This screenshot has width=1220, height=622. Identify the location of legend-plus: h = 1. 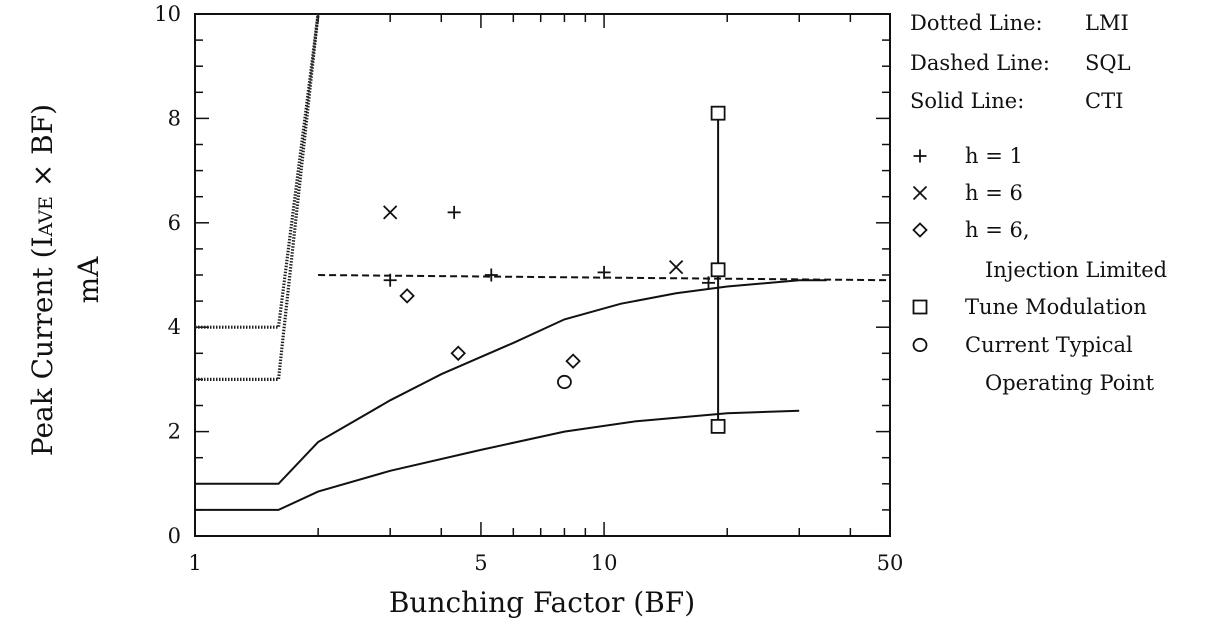
(968, 156).